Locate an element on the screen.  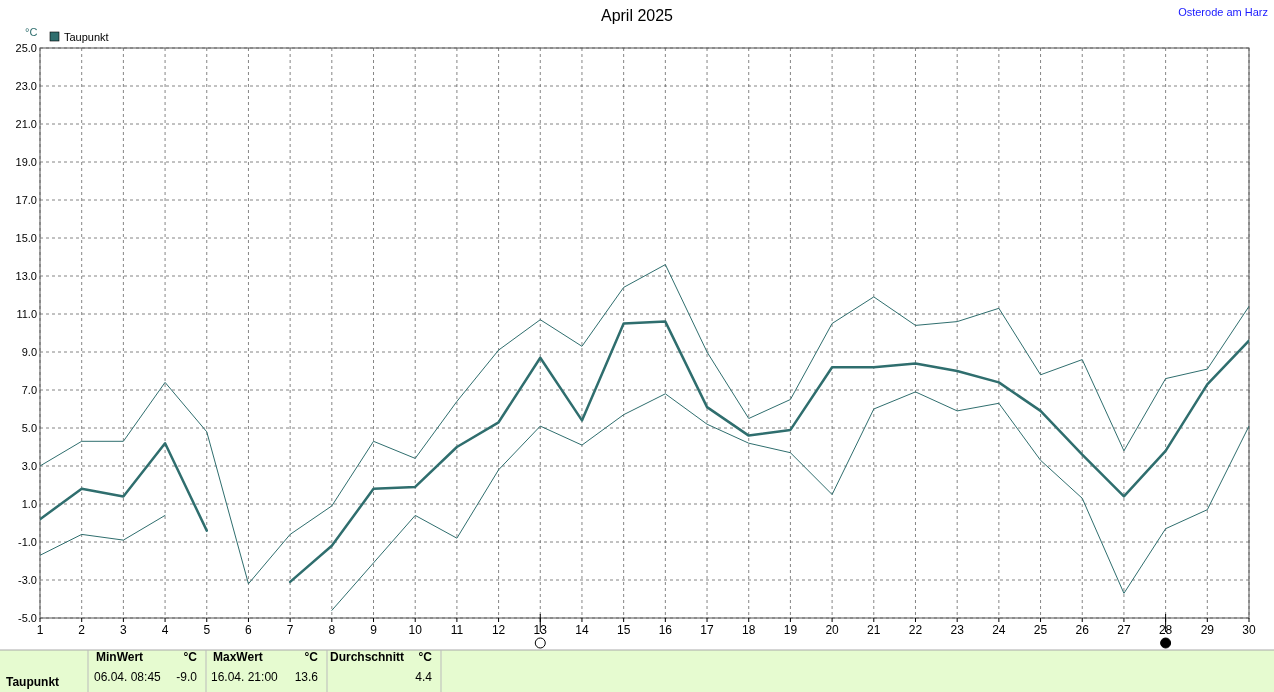
x-tick-label: 6 is located at coordinates (249, 630).